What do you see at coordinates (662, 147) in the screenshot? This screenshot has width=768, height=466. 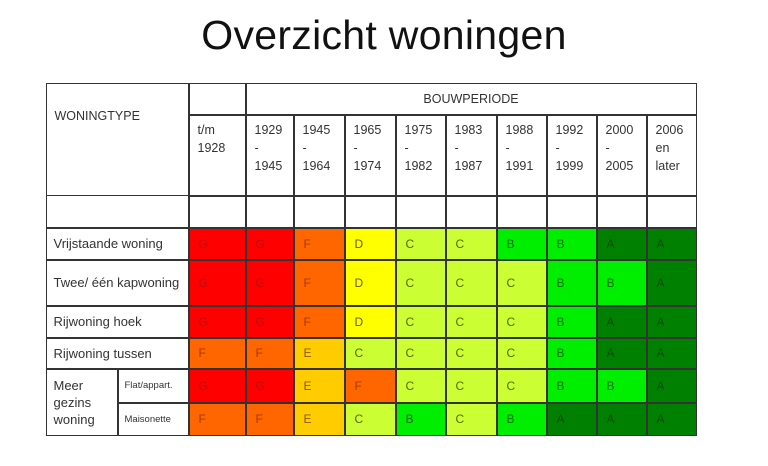 I see `period-line: en` at bounding box center [662, 147].